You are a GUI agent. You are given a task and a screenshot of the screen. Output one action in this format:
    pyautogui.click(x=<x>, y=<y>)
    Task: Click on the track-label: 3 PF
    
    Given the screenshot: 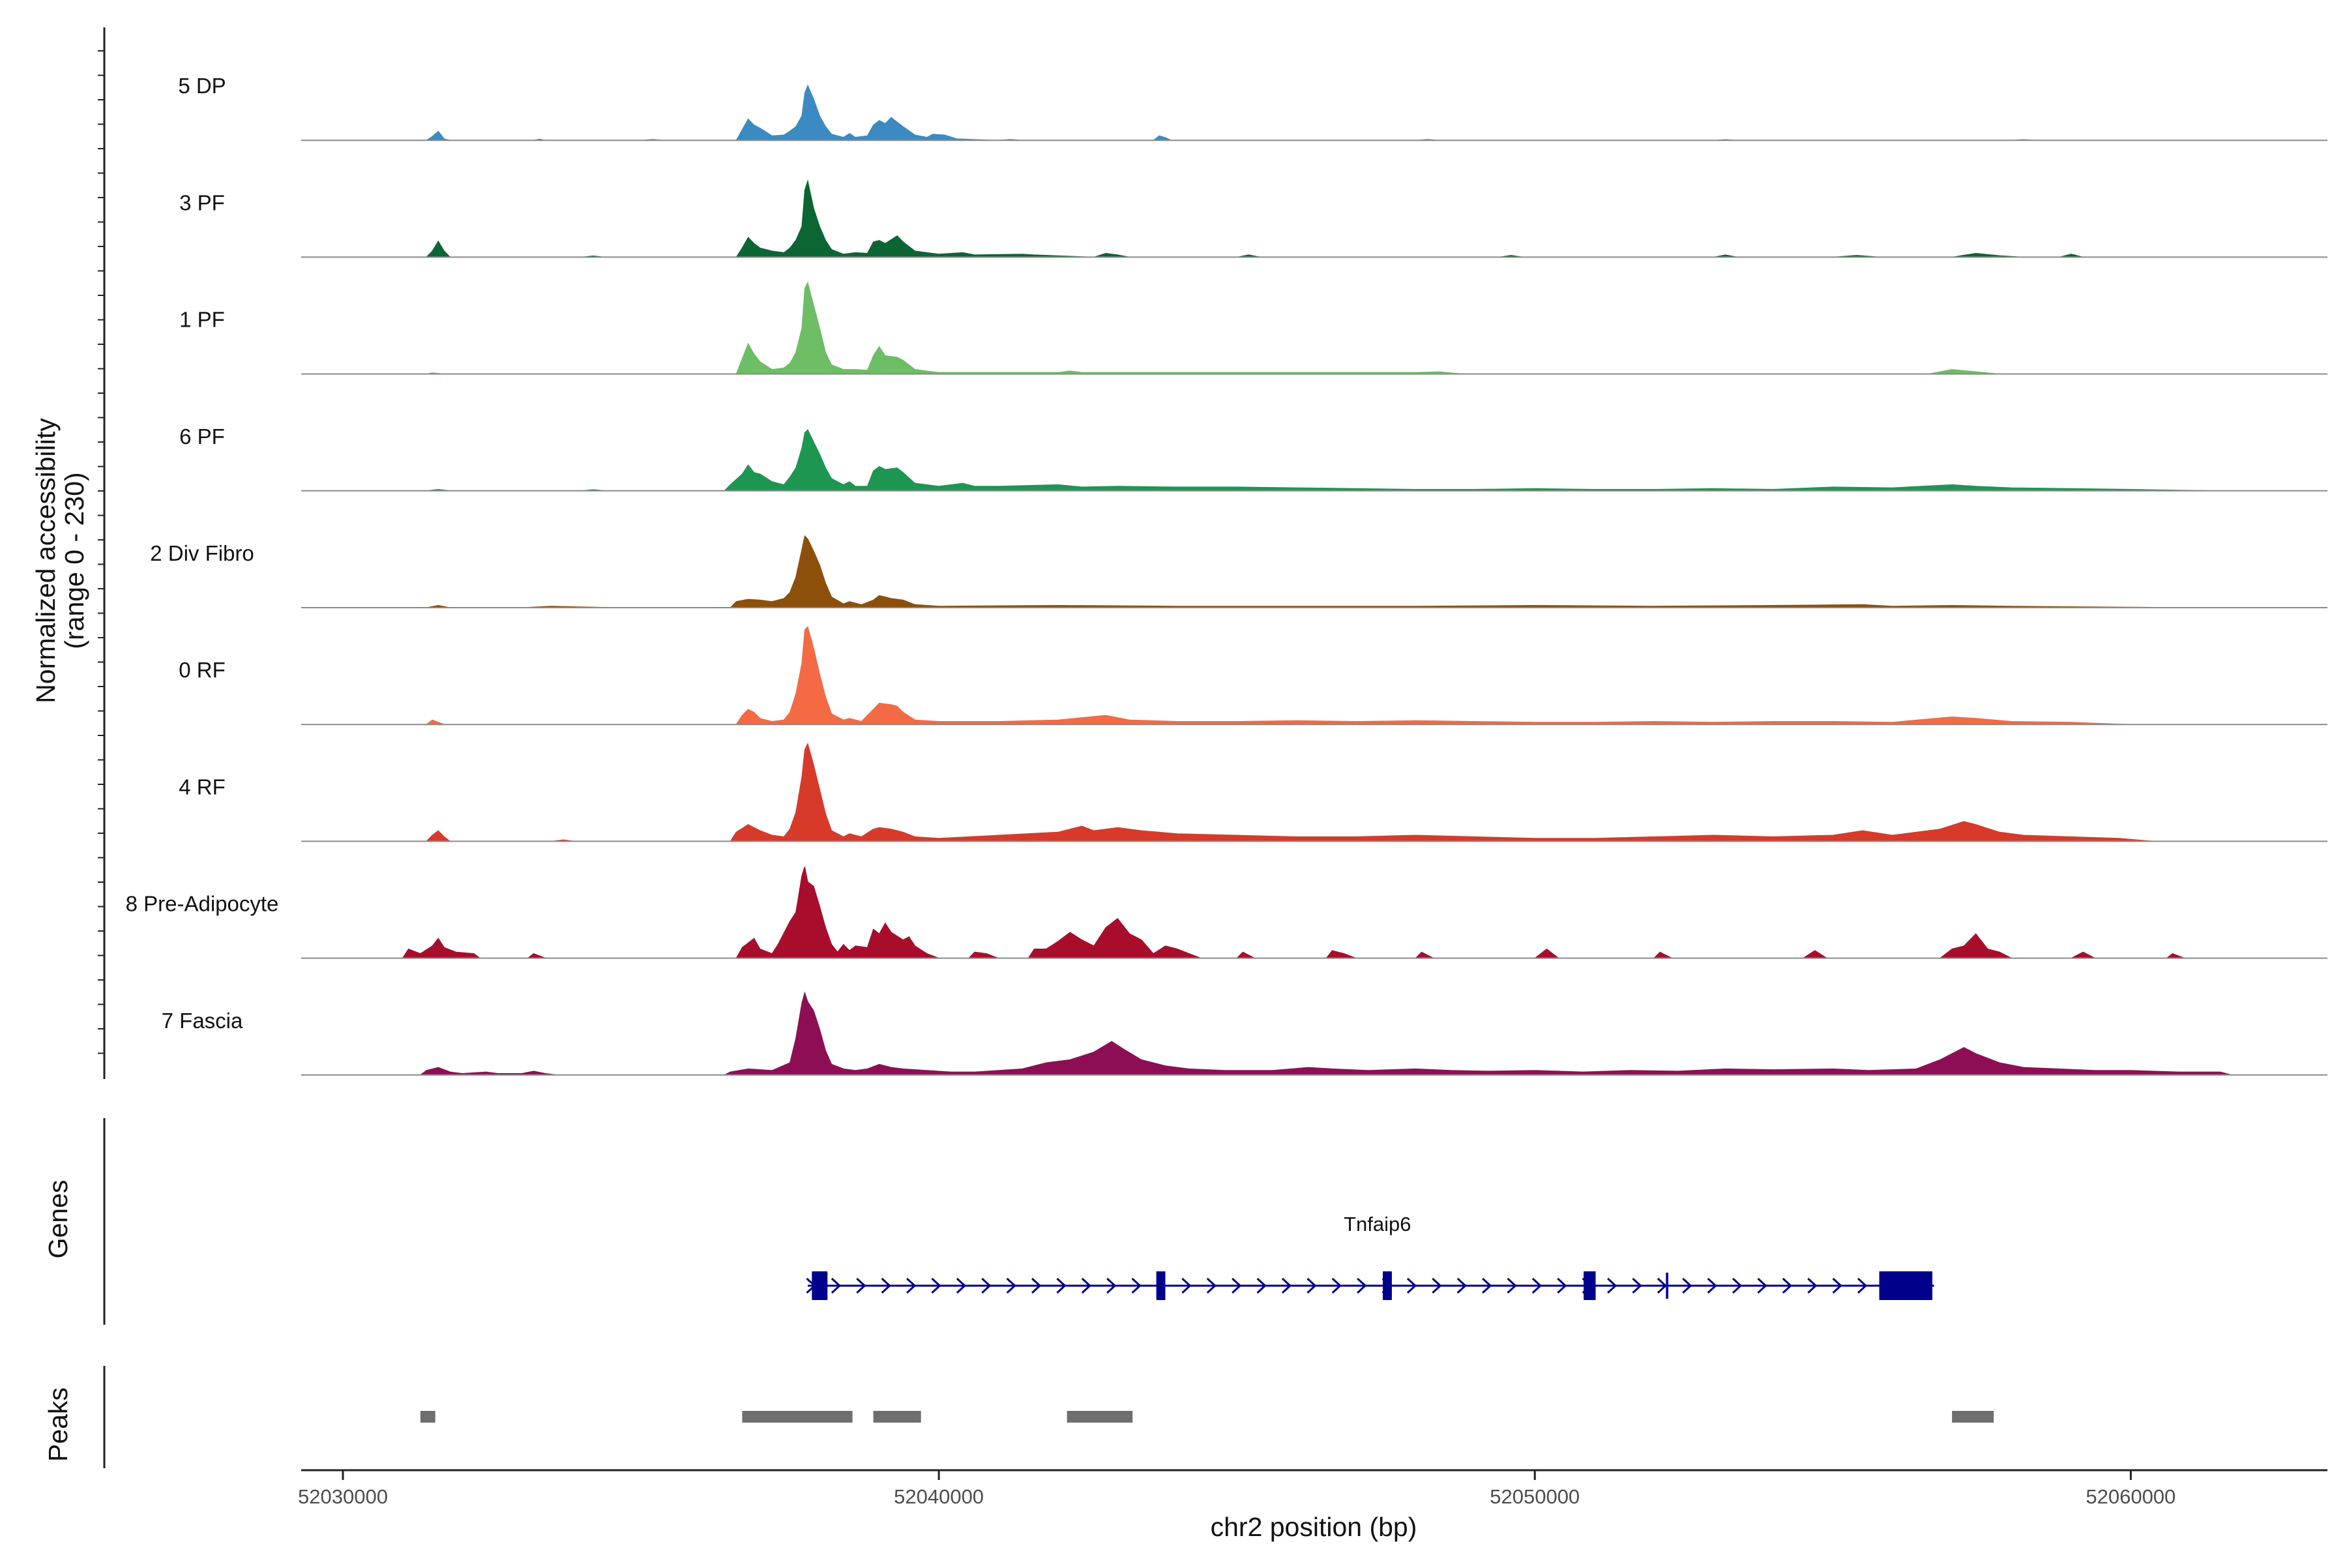 What is the action you would take?
    pyautogui.click(x=202, y=202)
    